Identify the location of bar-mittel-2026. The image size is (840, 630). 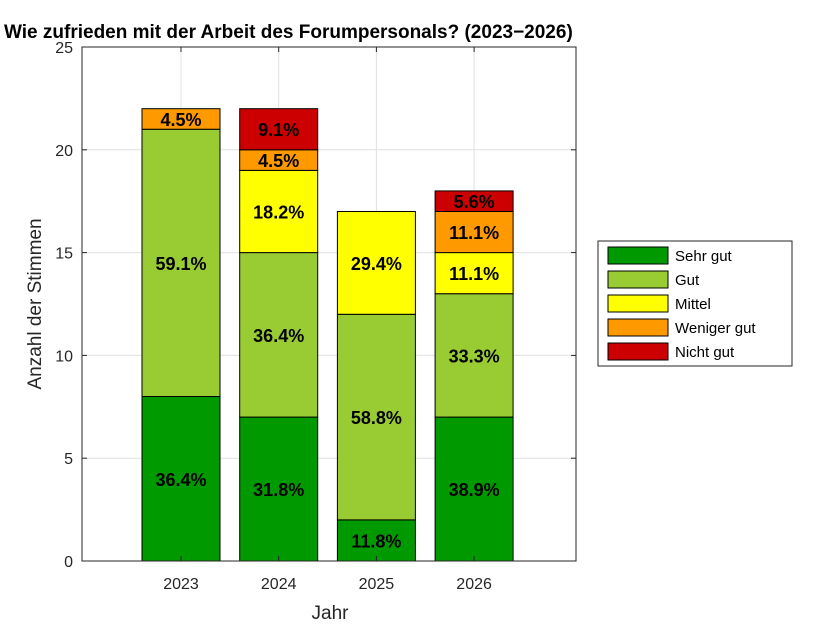
(474, 273).